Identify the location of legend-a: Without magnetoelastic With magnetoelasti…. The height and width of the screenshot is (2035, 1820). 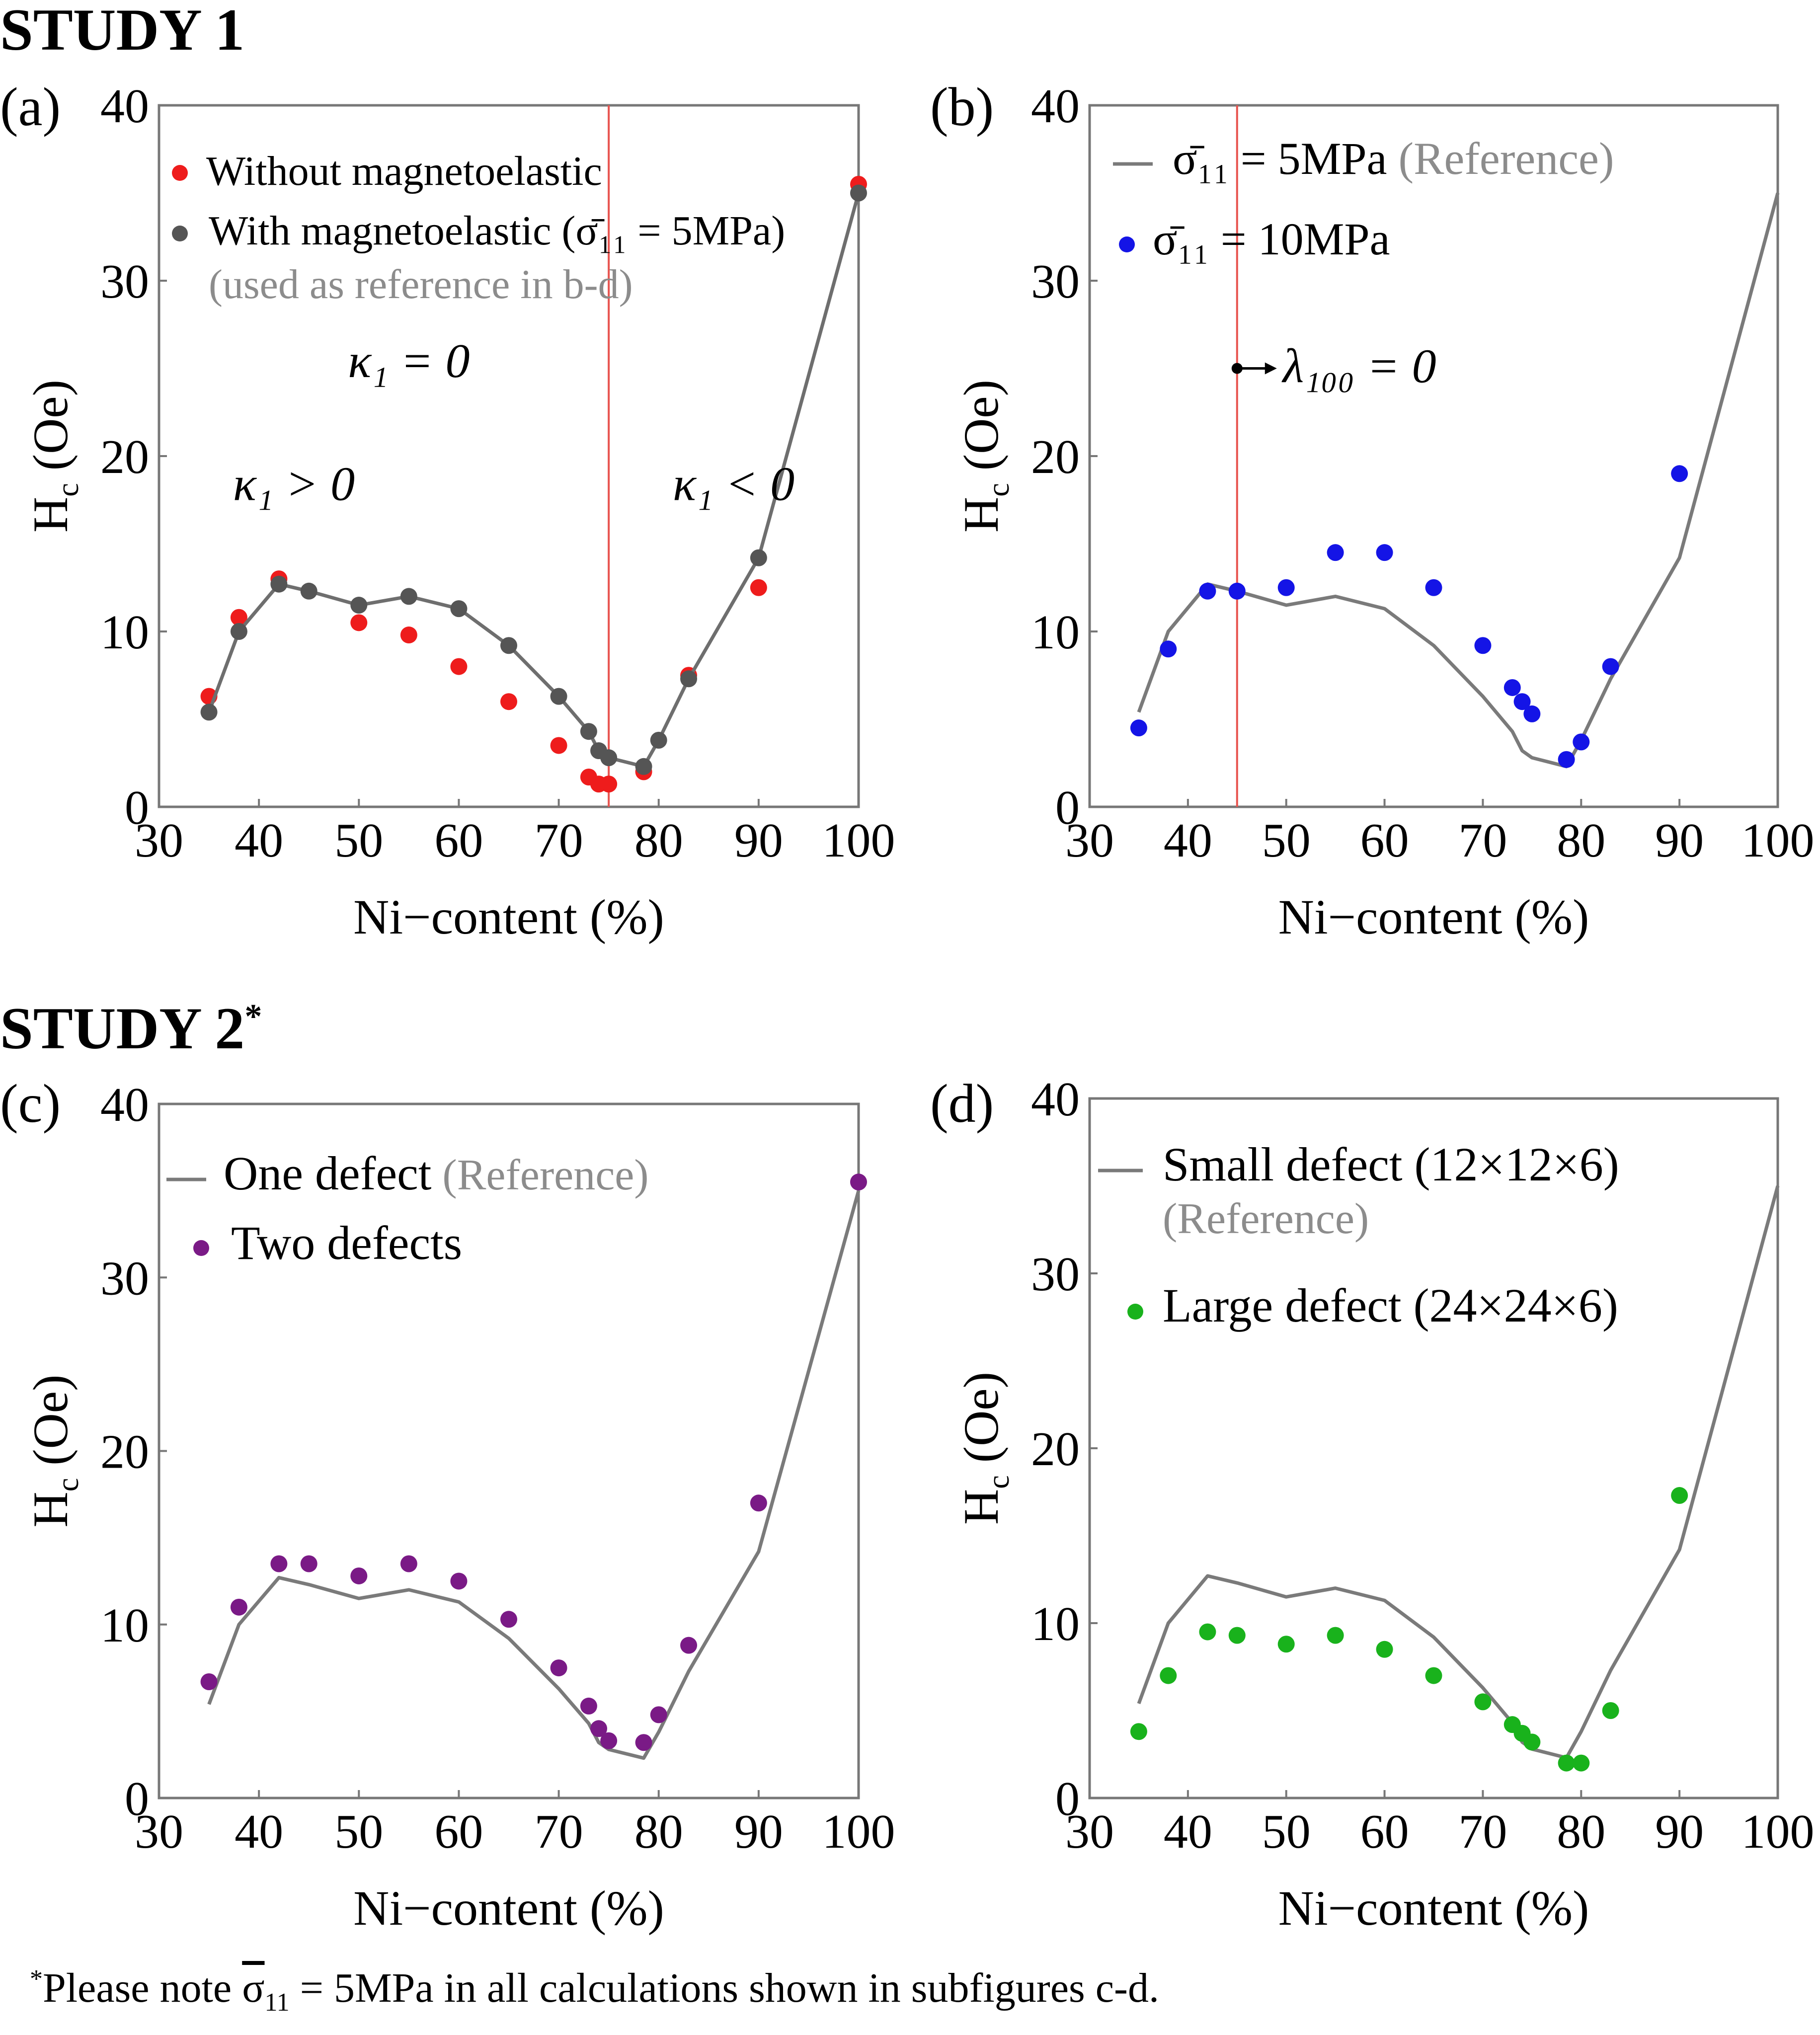
(478, 228).